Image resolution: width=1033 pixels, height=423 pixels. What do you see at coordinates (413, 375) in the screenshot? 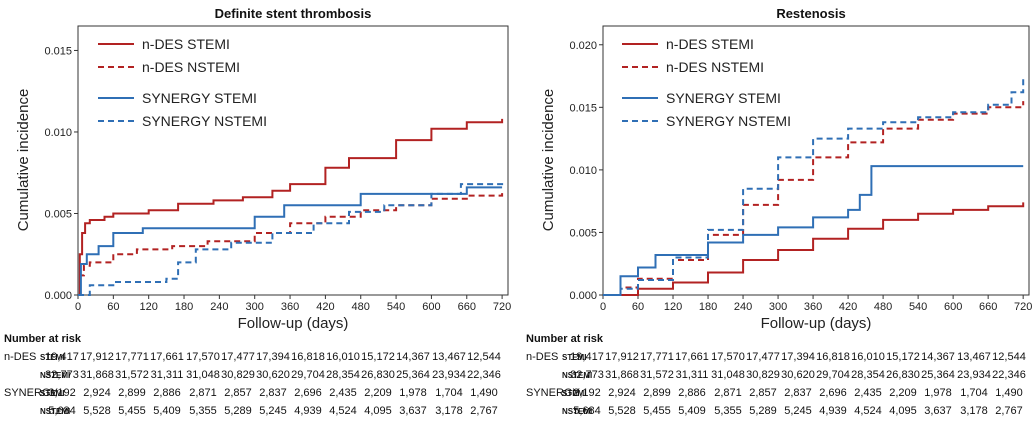
I see `risk-count: 25,364` at bounding box center [413, 375].